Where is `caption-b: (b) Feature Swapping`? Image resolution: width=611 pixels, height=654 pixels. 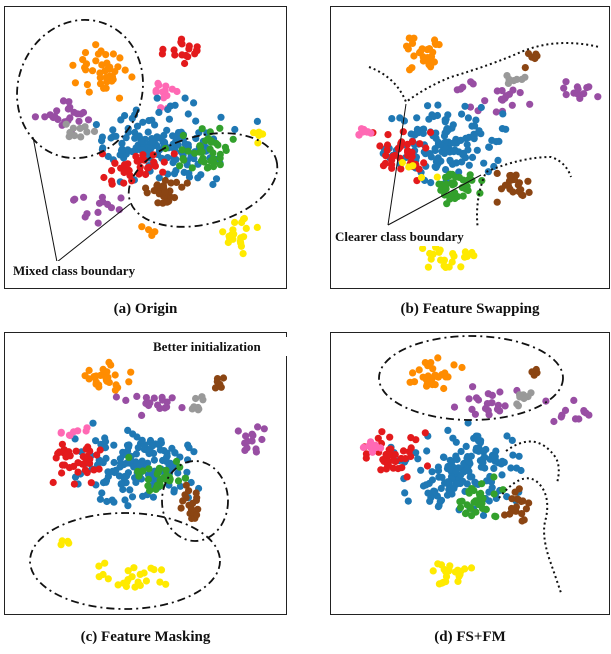
caption-b: (b) Feature Swapping is located at coordinates (470, 309).